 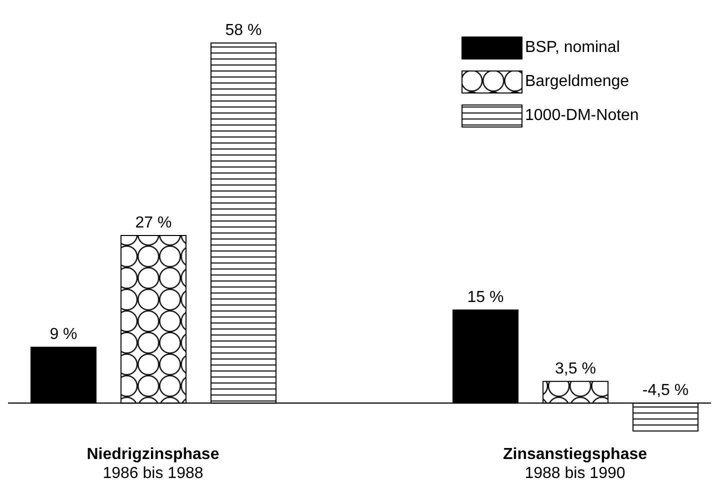 I want to click on legend-label: Bargeldmenge, so click(x=577, y=82).